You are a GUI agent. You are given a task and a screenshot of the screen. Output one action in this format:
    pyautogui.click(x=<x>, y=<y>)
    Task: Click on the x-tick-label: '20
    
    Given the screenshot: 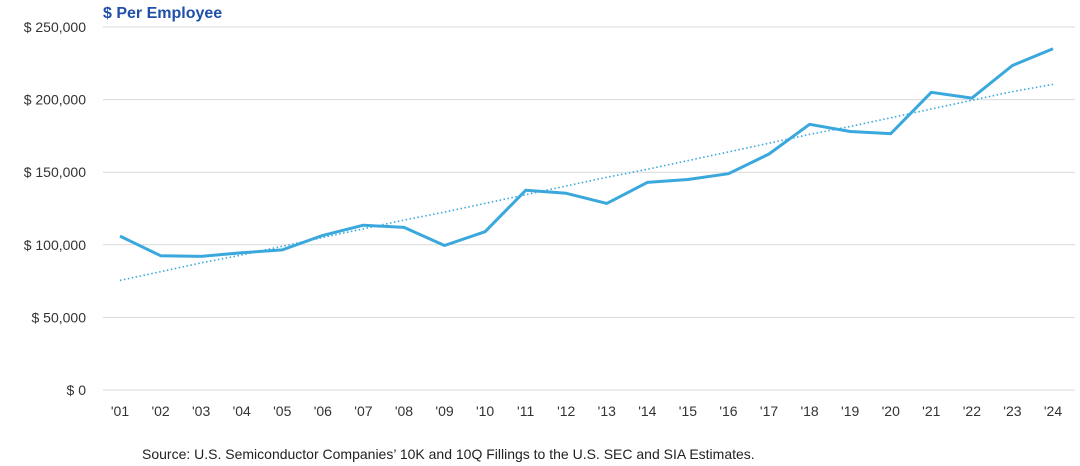 What is the action you would take?
    pyautogui.click(x=891, y=411)
    